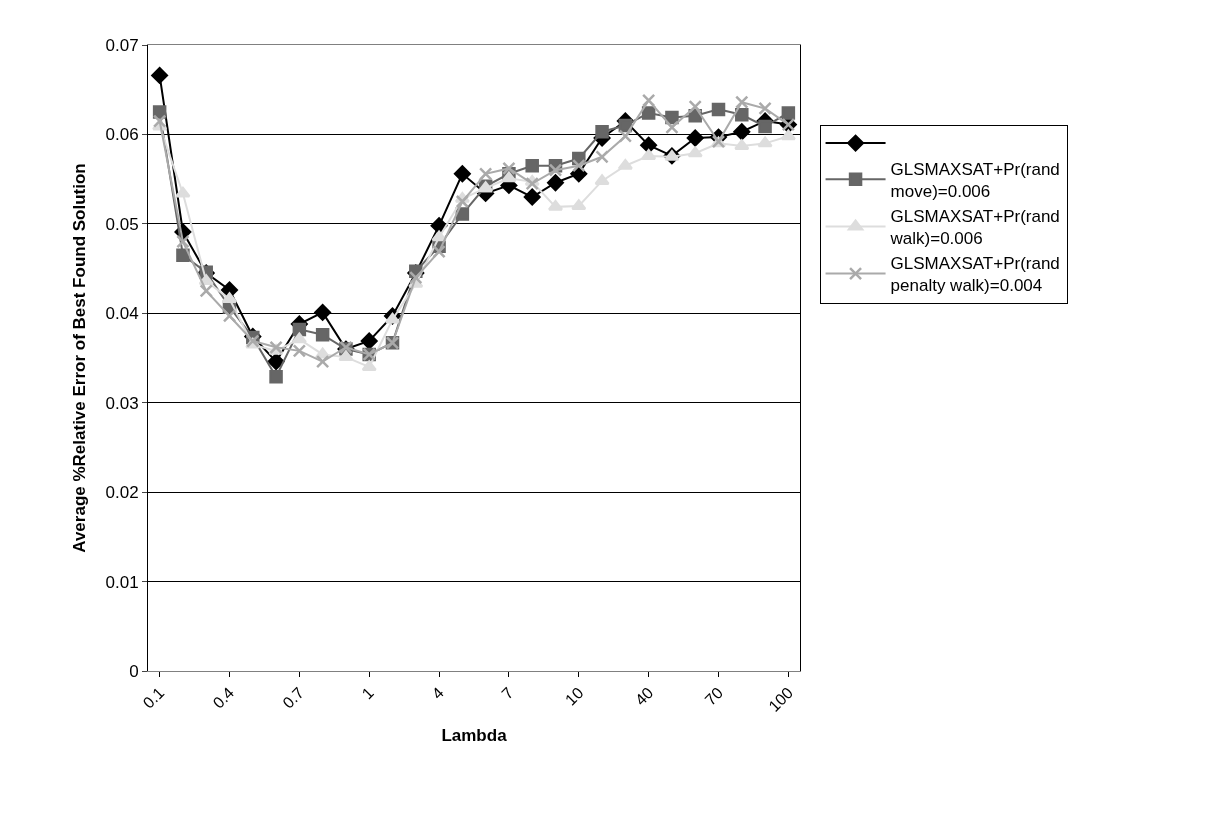  Describe the element at coordinates (122, 314) in the screenshot. I see `y-tick-label: 0.04` at that location.